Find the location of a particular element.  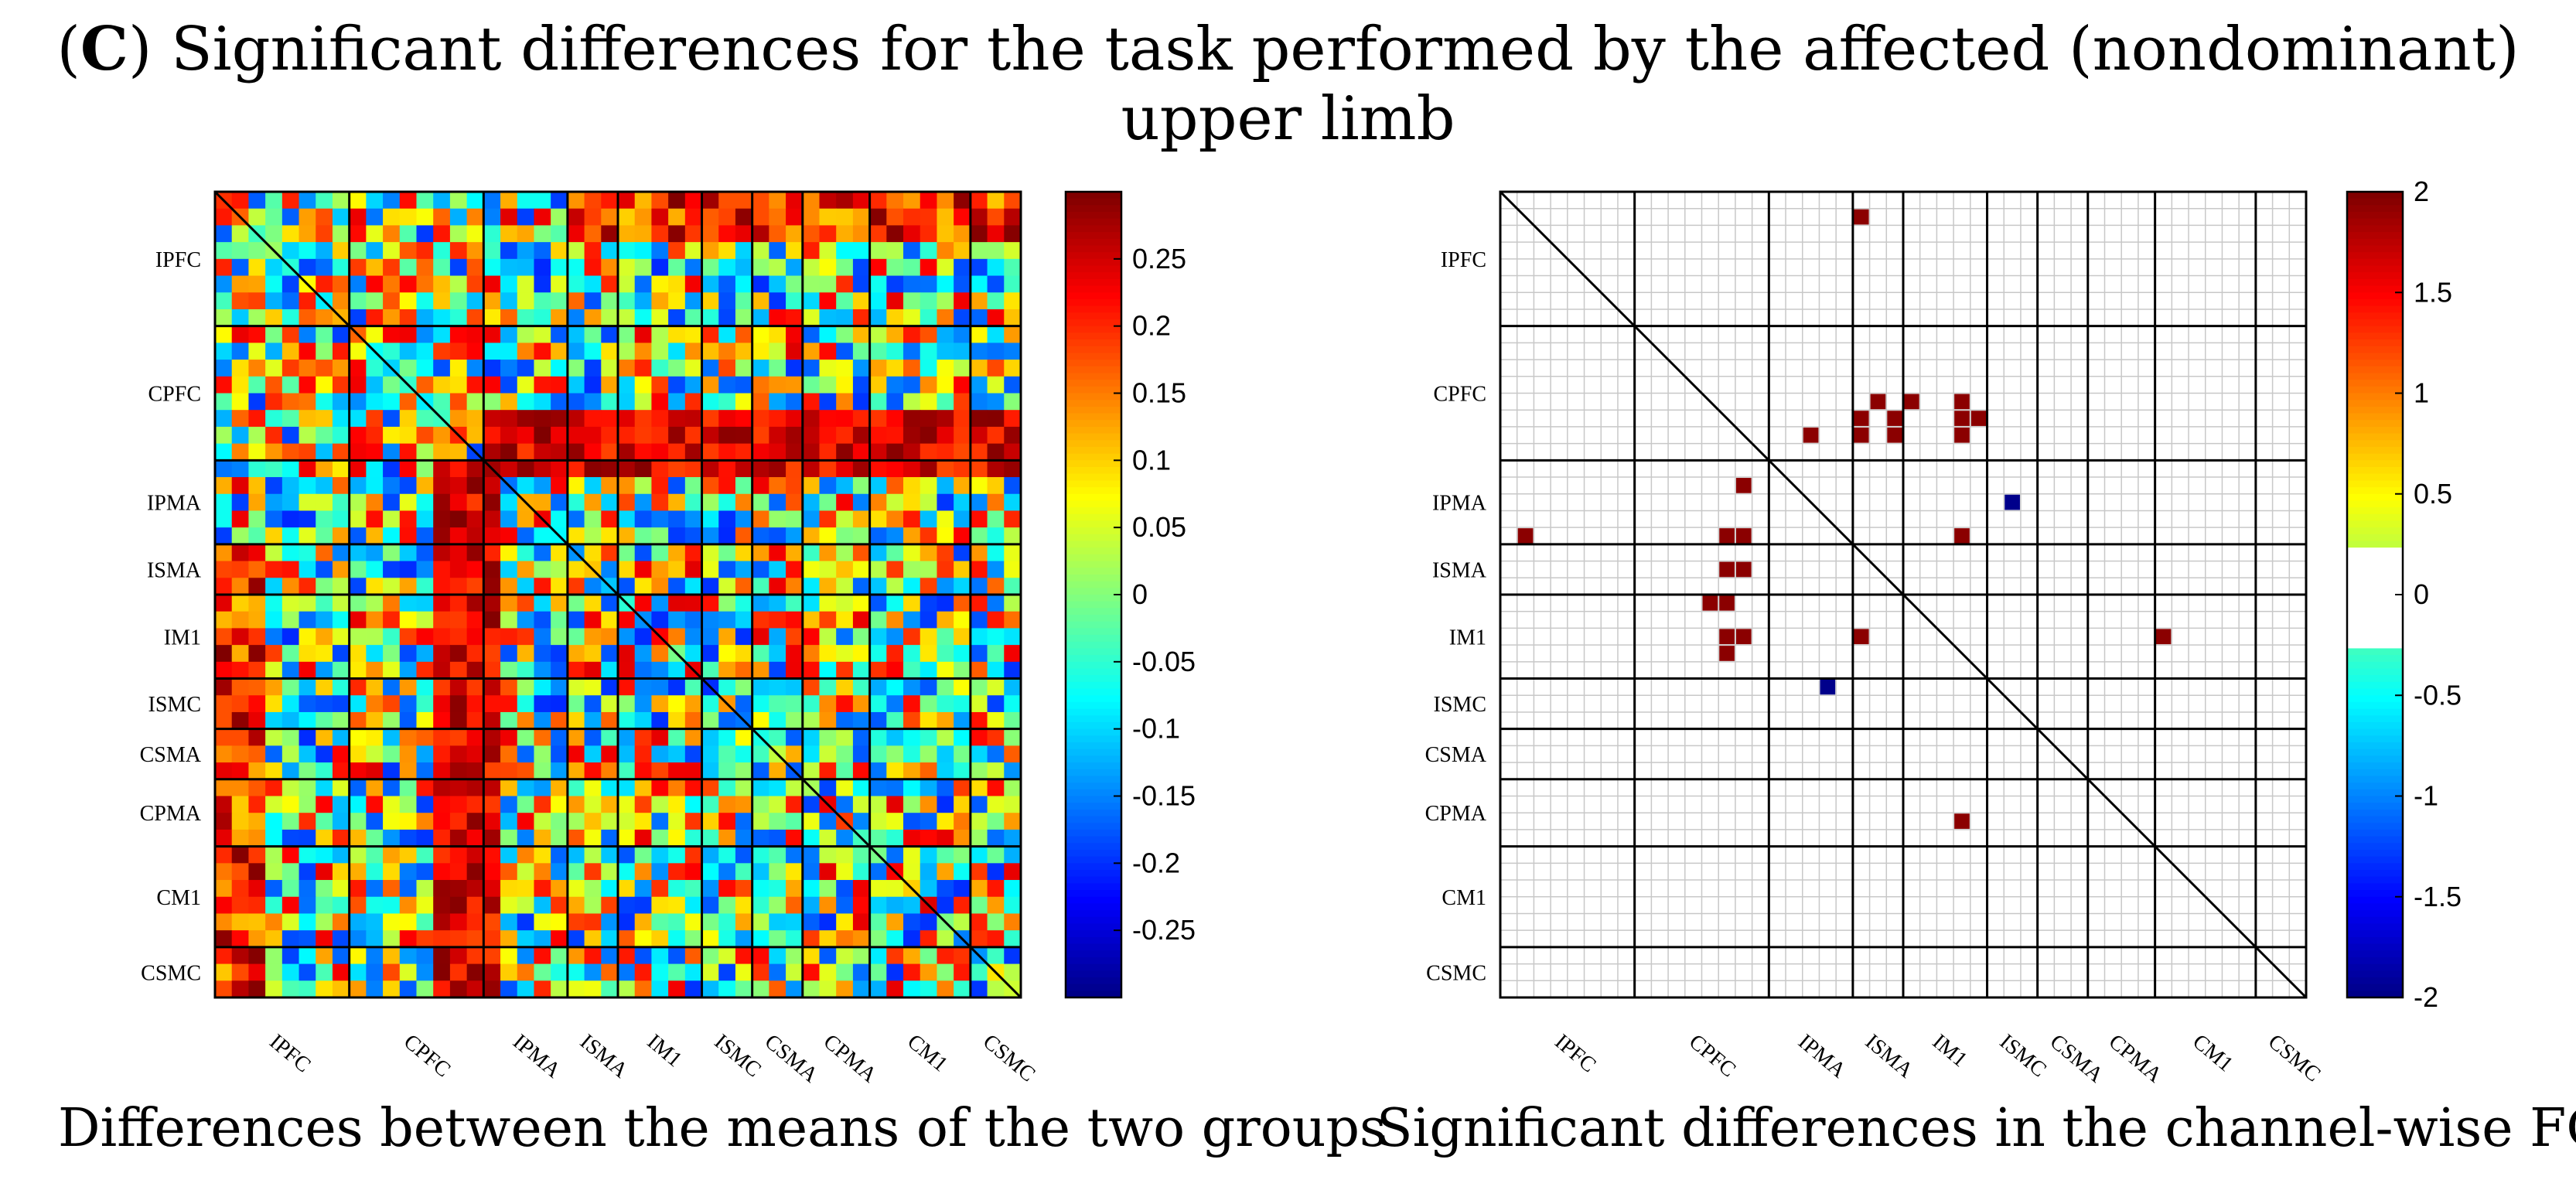

x-tick-label: ISMC is located at coordinates (738, 1056).